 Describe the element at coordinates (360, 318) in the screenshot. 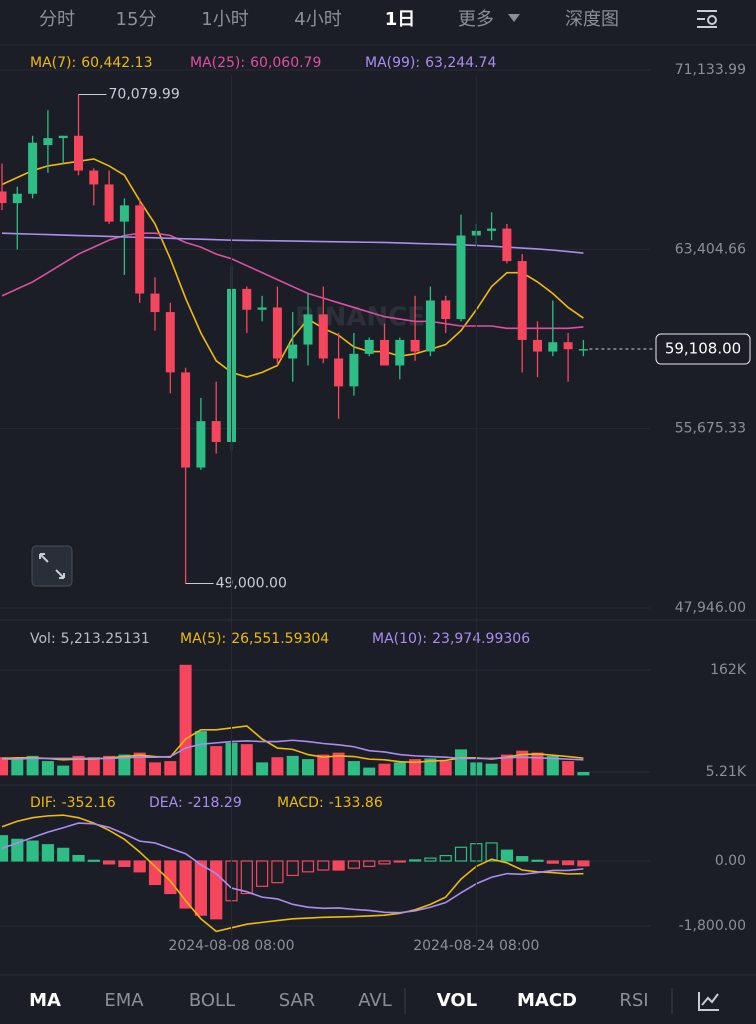

I see `watermark: BINANCE` at that location.